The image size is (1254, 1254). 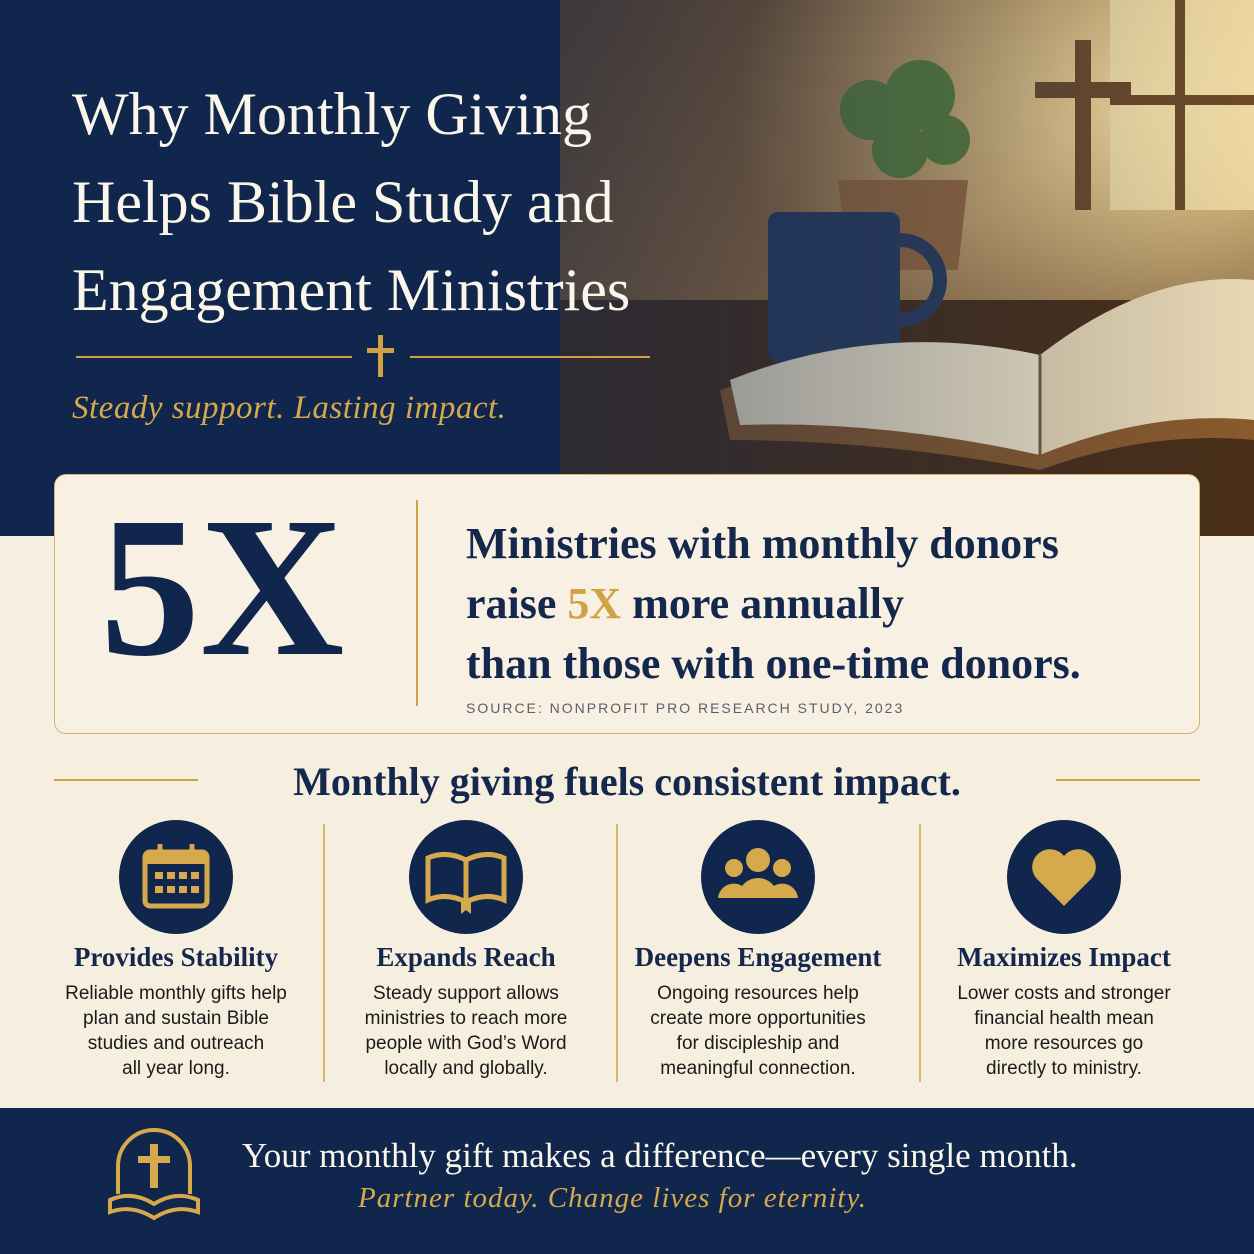 What do you see at coordinates (758, 957) in the screenshot?
I see `feature-title: Deepens Engagement` at bounding box center [758, 957].